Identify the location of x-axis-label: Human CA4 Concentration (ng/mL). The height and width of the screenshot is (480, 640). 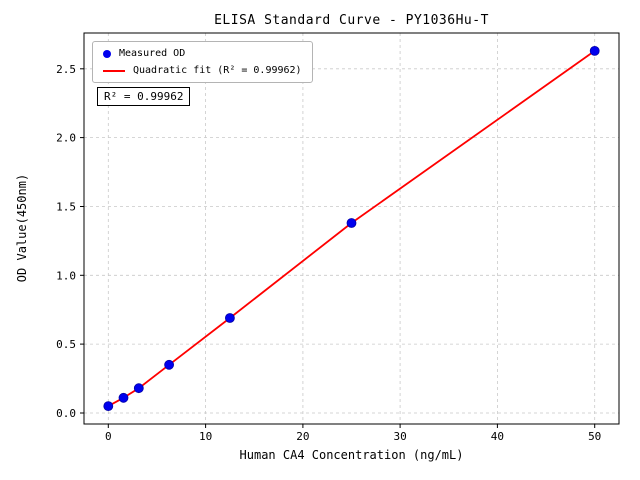
(351, 455).